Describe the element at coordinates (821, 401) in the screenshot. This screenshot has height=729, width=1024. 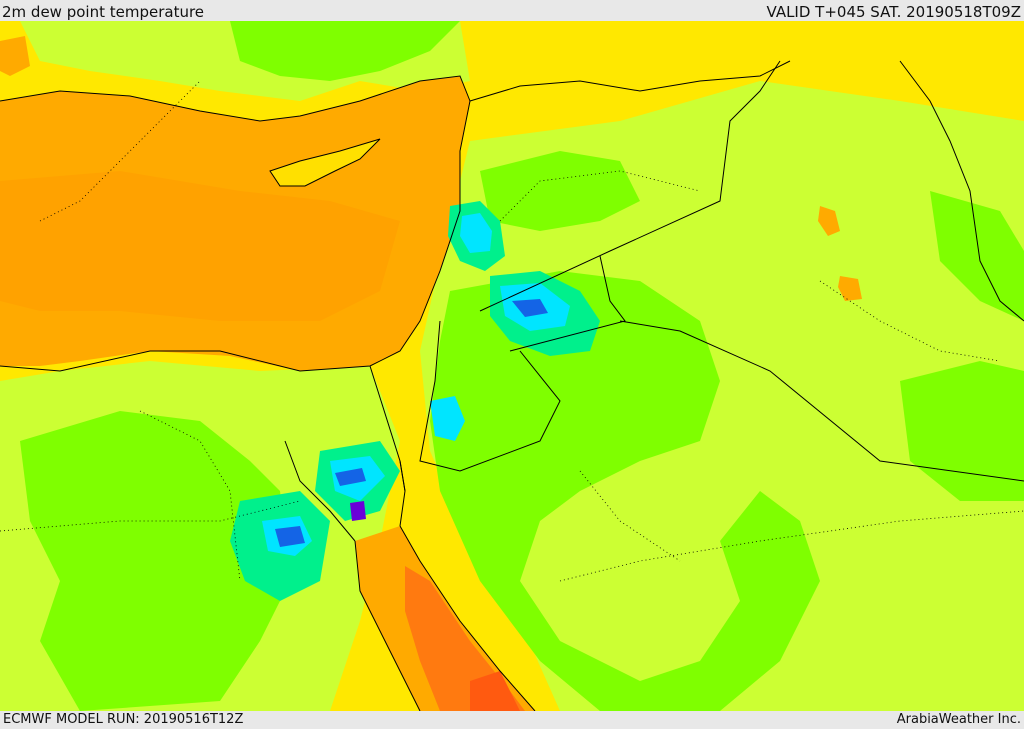
I see `border-jordan-saudi` at that location.